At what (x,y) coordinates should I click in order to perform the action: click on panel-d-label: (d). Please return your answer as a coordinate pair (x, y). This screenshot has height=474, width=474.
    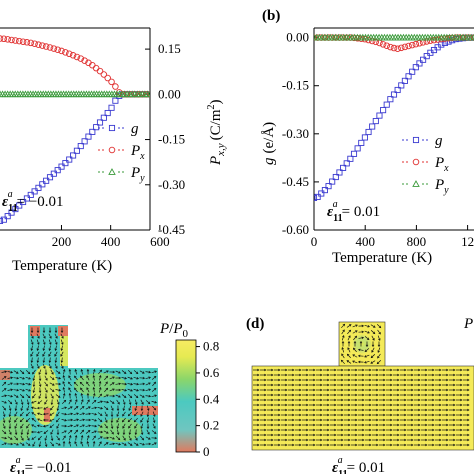
    Looking at the image, I should click on (255, 324).